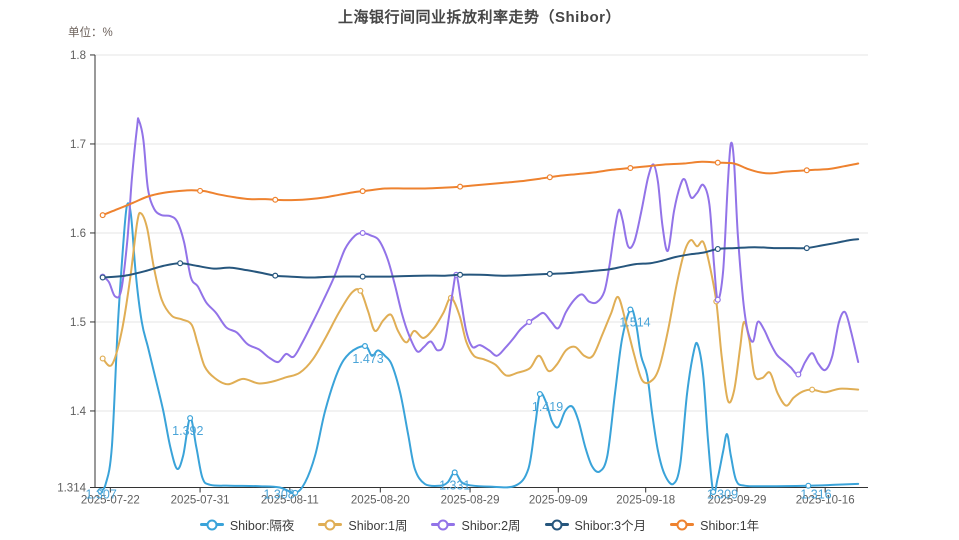 The image size is (959, 540). I want to click on legend-line-icon-3m, so click(556, 524).